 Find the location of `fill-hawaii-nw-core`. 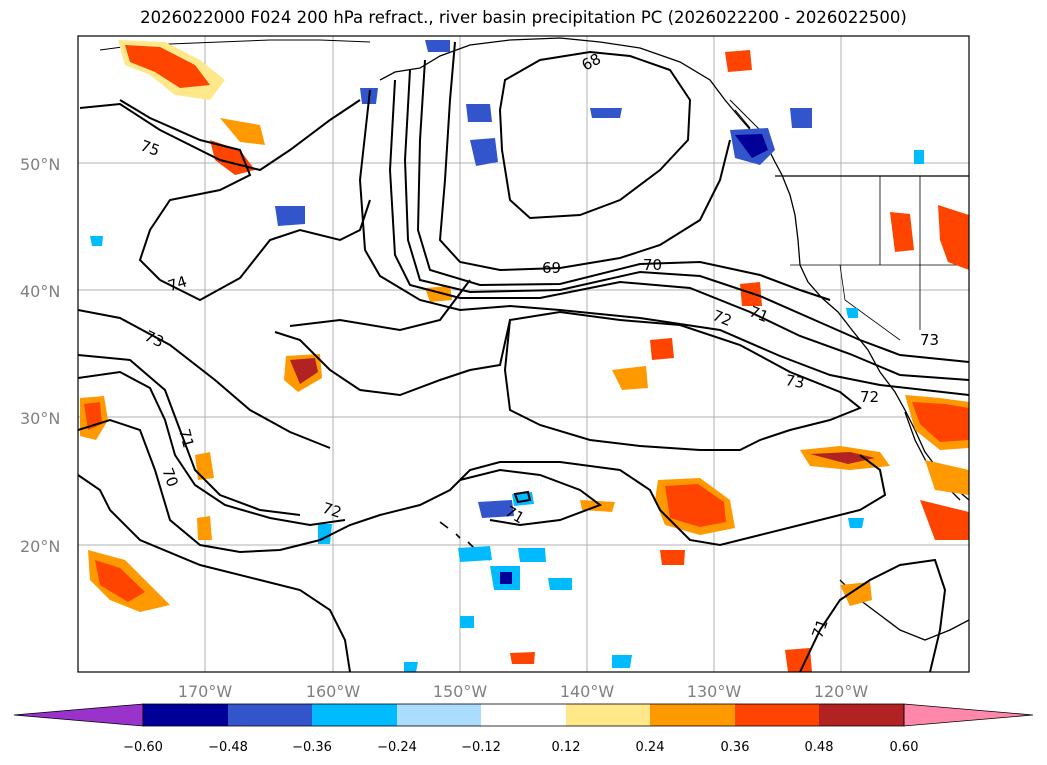

fill-hawaii-nw-core is located at coordinates (304, 371).